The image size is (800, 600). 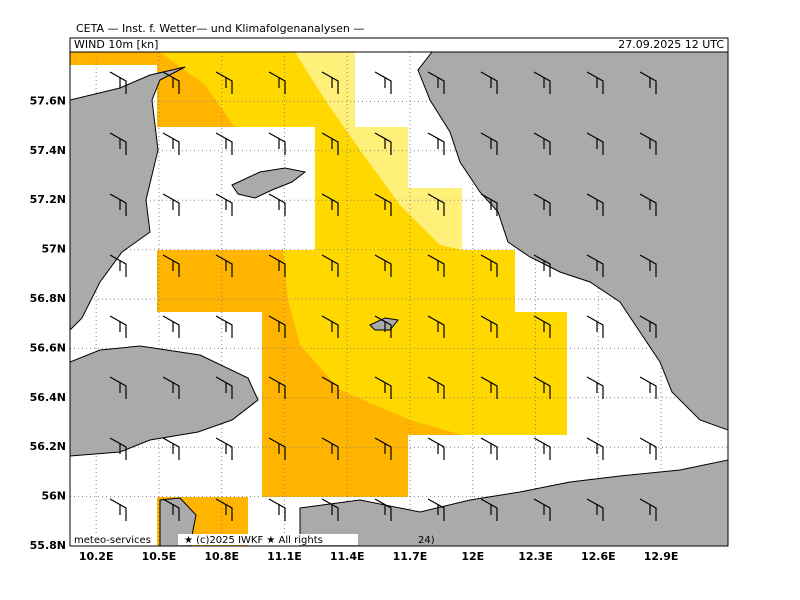 What do you see at coordinates (48, 347) in the screenshot?
I see `lat-label: 56.6N` at bounding box center [48, 347].